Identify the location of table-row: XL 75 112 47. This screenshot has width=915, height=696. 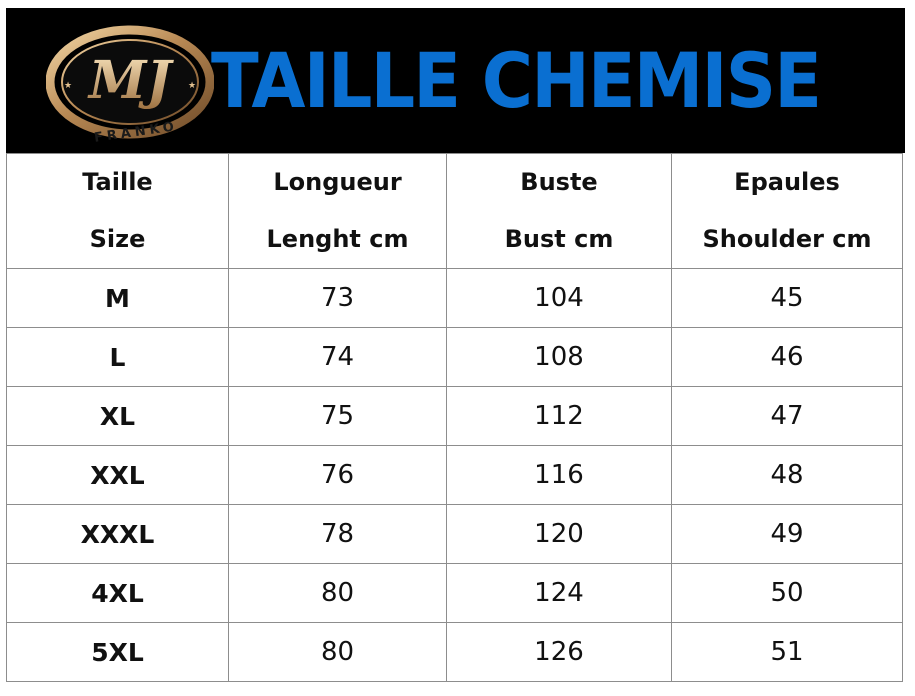
(454, 416).